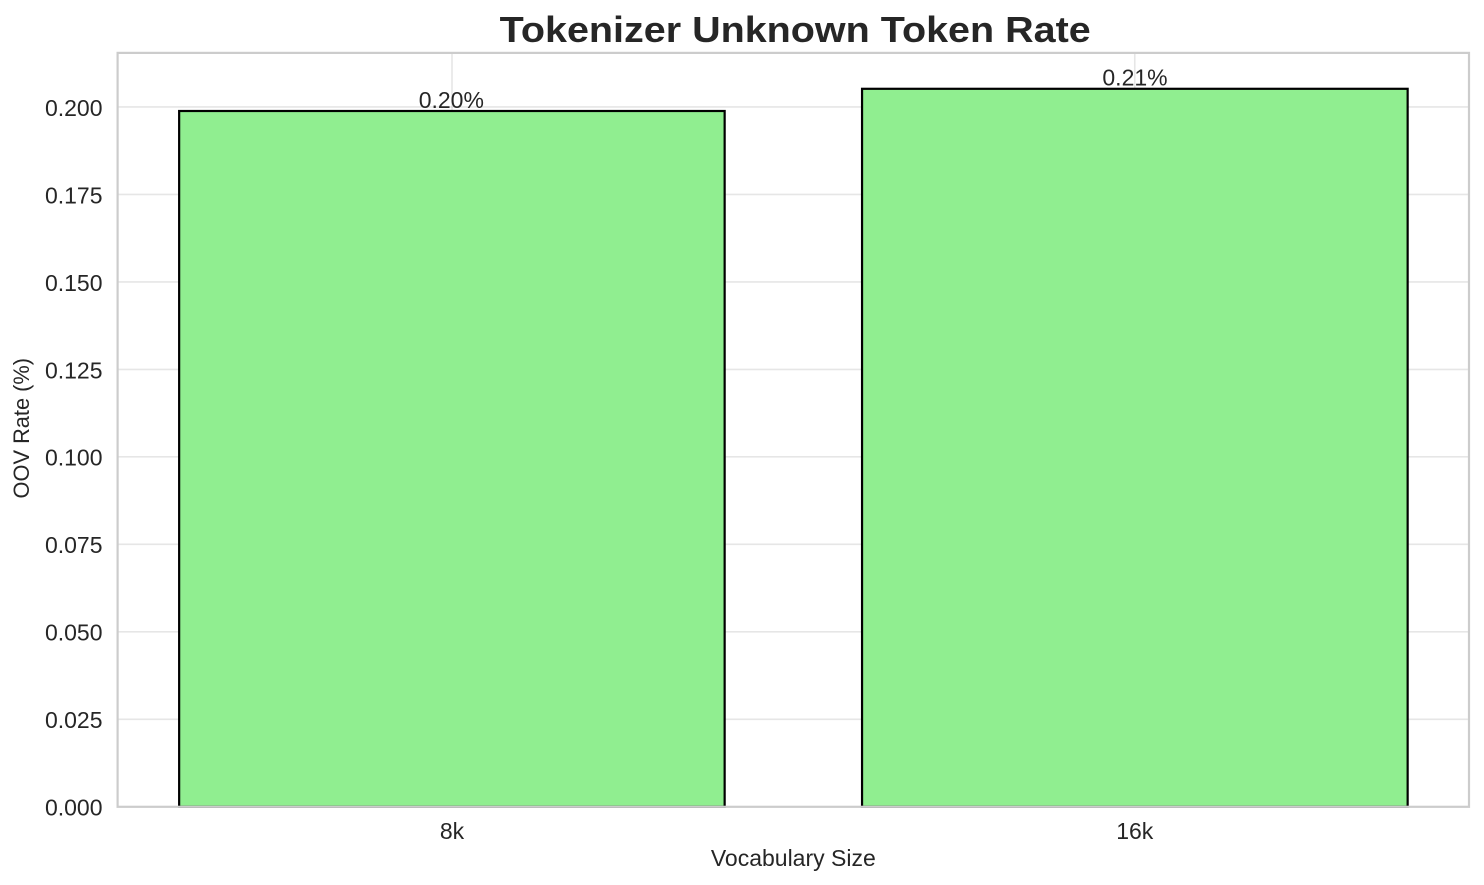 The width and height of the screenshot is (1484, 885). What do you see at coordinates (74, 808) in the screenshot?
I see `svg-text: 0.000` at bounding box center [74, 808].